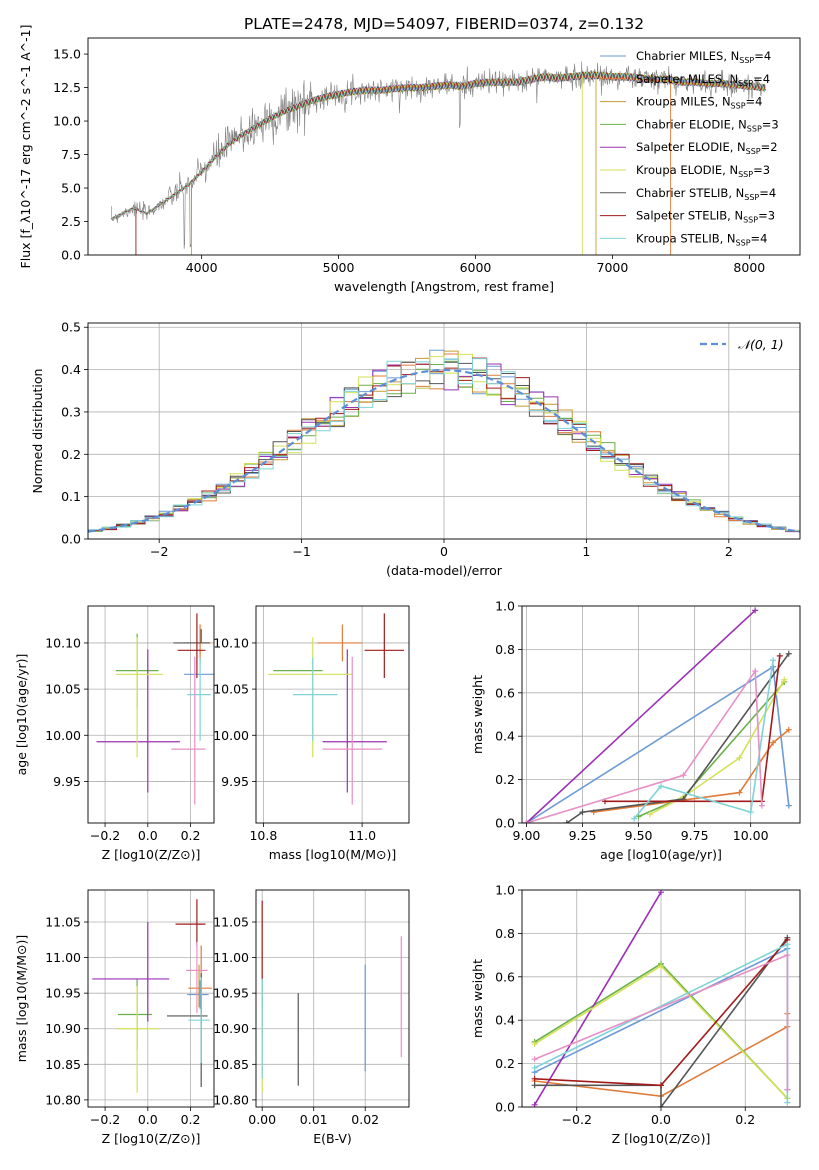 The image size is (819, 1170). Describe the element at coordinates (438, 145) in the screenshot. I see `spectrum-model-line` at that location.